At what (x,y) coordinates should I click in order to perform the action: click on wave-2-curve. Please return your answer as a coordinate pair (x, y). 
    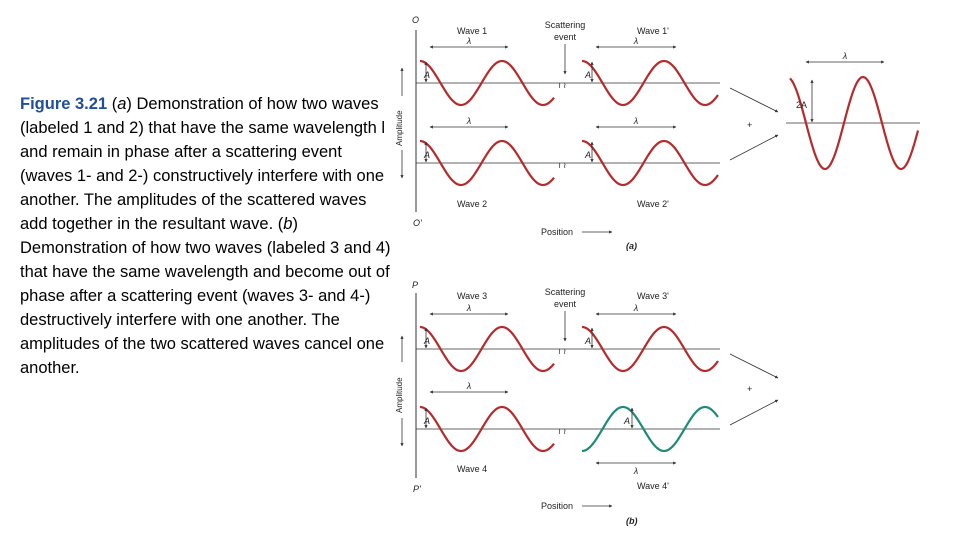
    Looking at the image, I should click on (569, 163).